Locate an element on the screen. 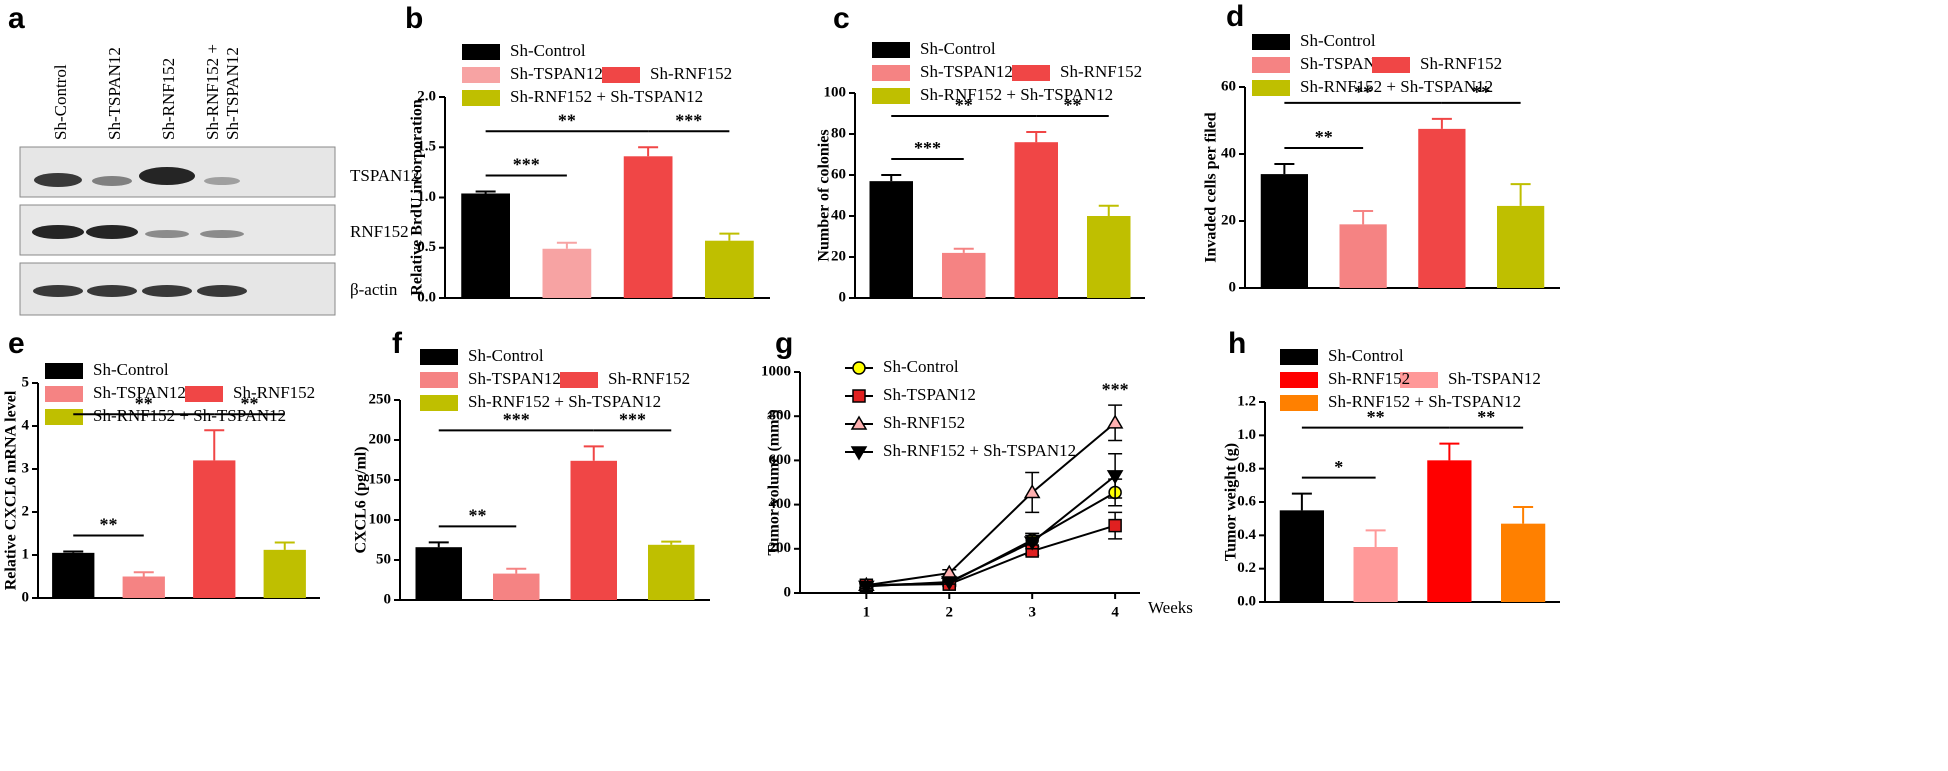 This screenshot has width=1948, height=771. y-tick-label: 0.6 is located at coordinates (1246, 501).